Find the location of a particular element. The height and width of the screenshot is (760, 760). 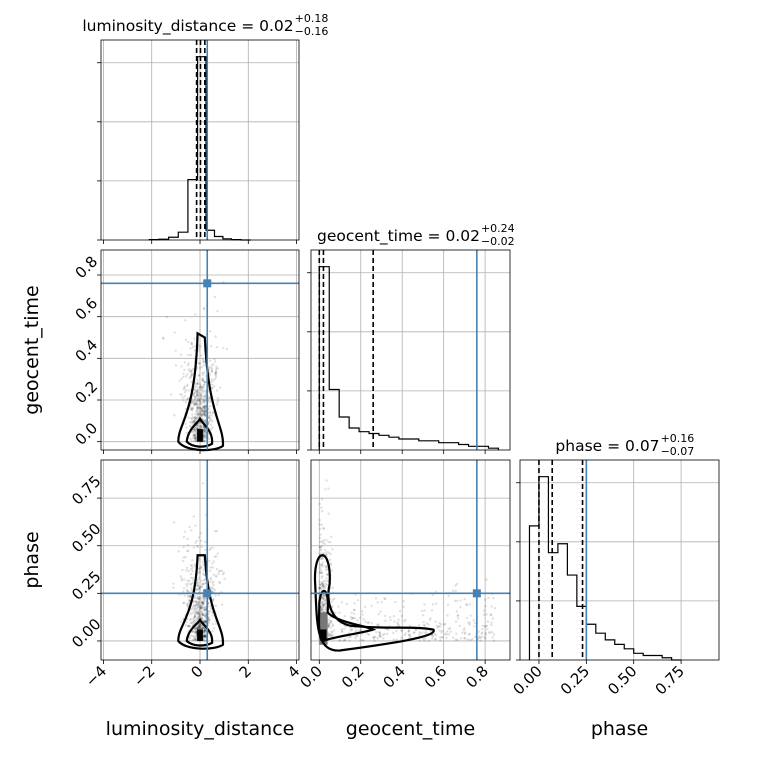

y-tick-label: 0.50 is located at coordinates (86, 538).